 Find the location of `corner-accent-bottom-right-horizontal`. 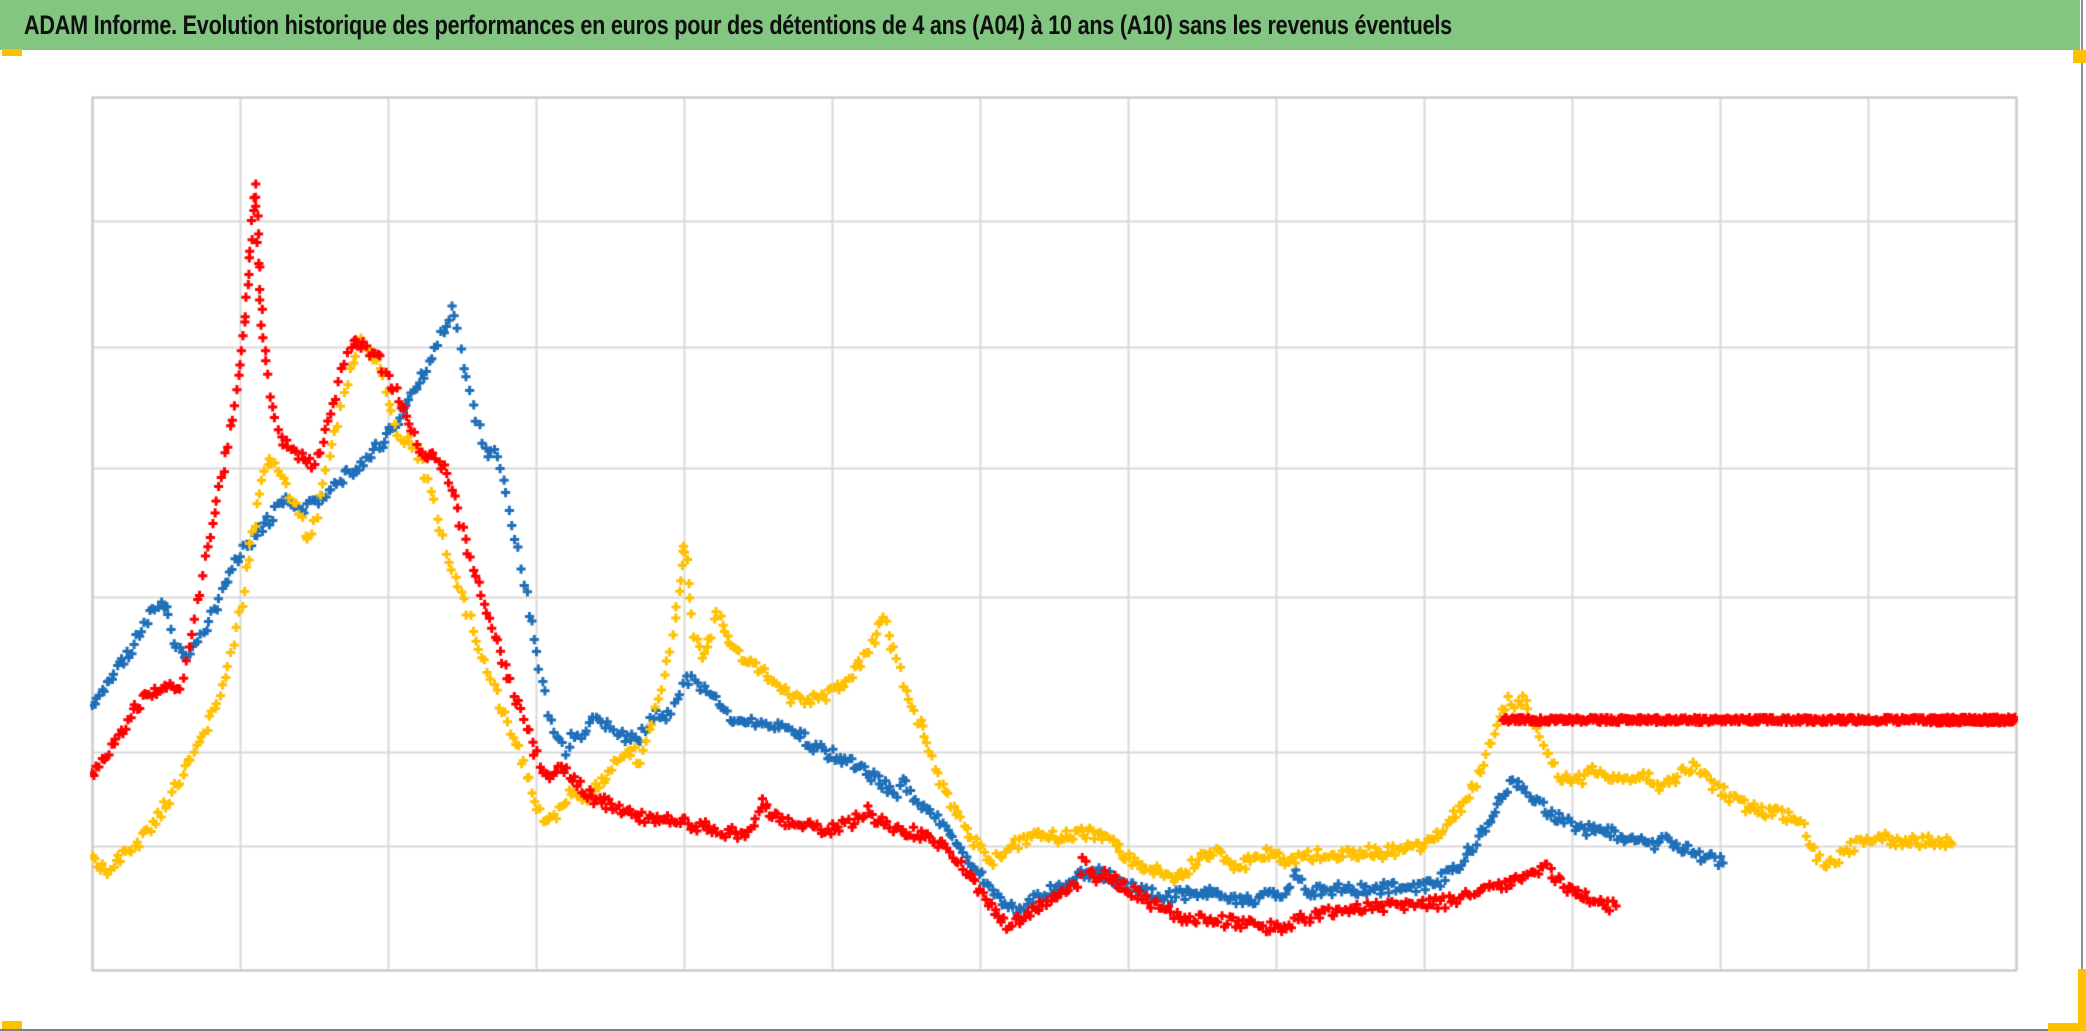

corner-accent-bottom-right-horizontal is located at coordinates (2067, 1027).